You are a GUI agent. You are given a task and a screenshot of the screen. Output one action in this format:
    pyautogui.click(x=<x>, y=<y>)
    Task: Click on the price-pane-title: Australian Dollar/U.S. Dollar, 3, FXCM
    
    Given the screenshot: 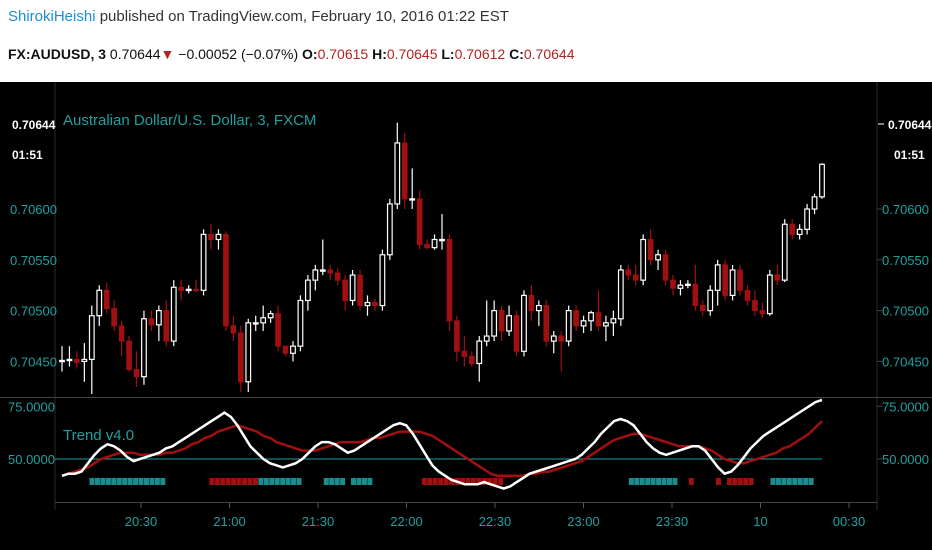 What is the action you would take?
    pyautogui.click(x=189, y=120)
    